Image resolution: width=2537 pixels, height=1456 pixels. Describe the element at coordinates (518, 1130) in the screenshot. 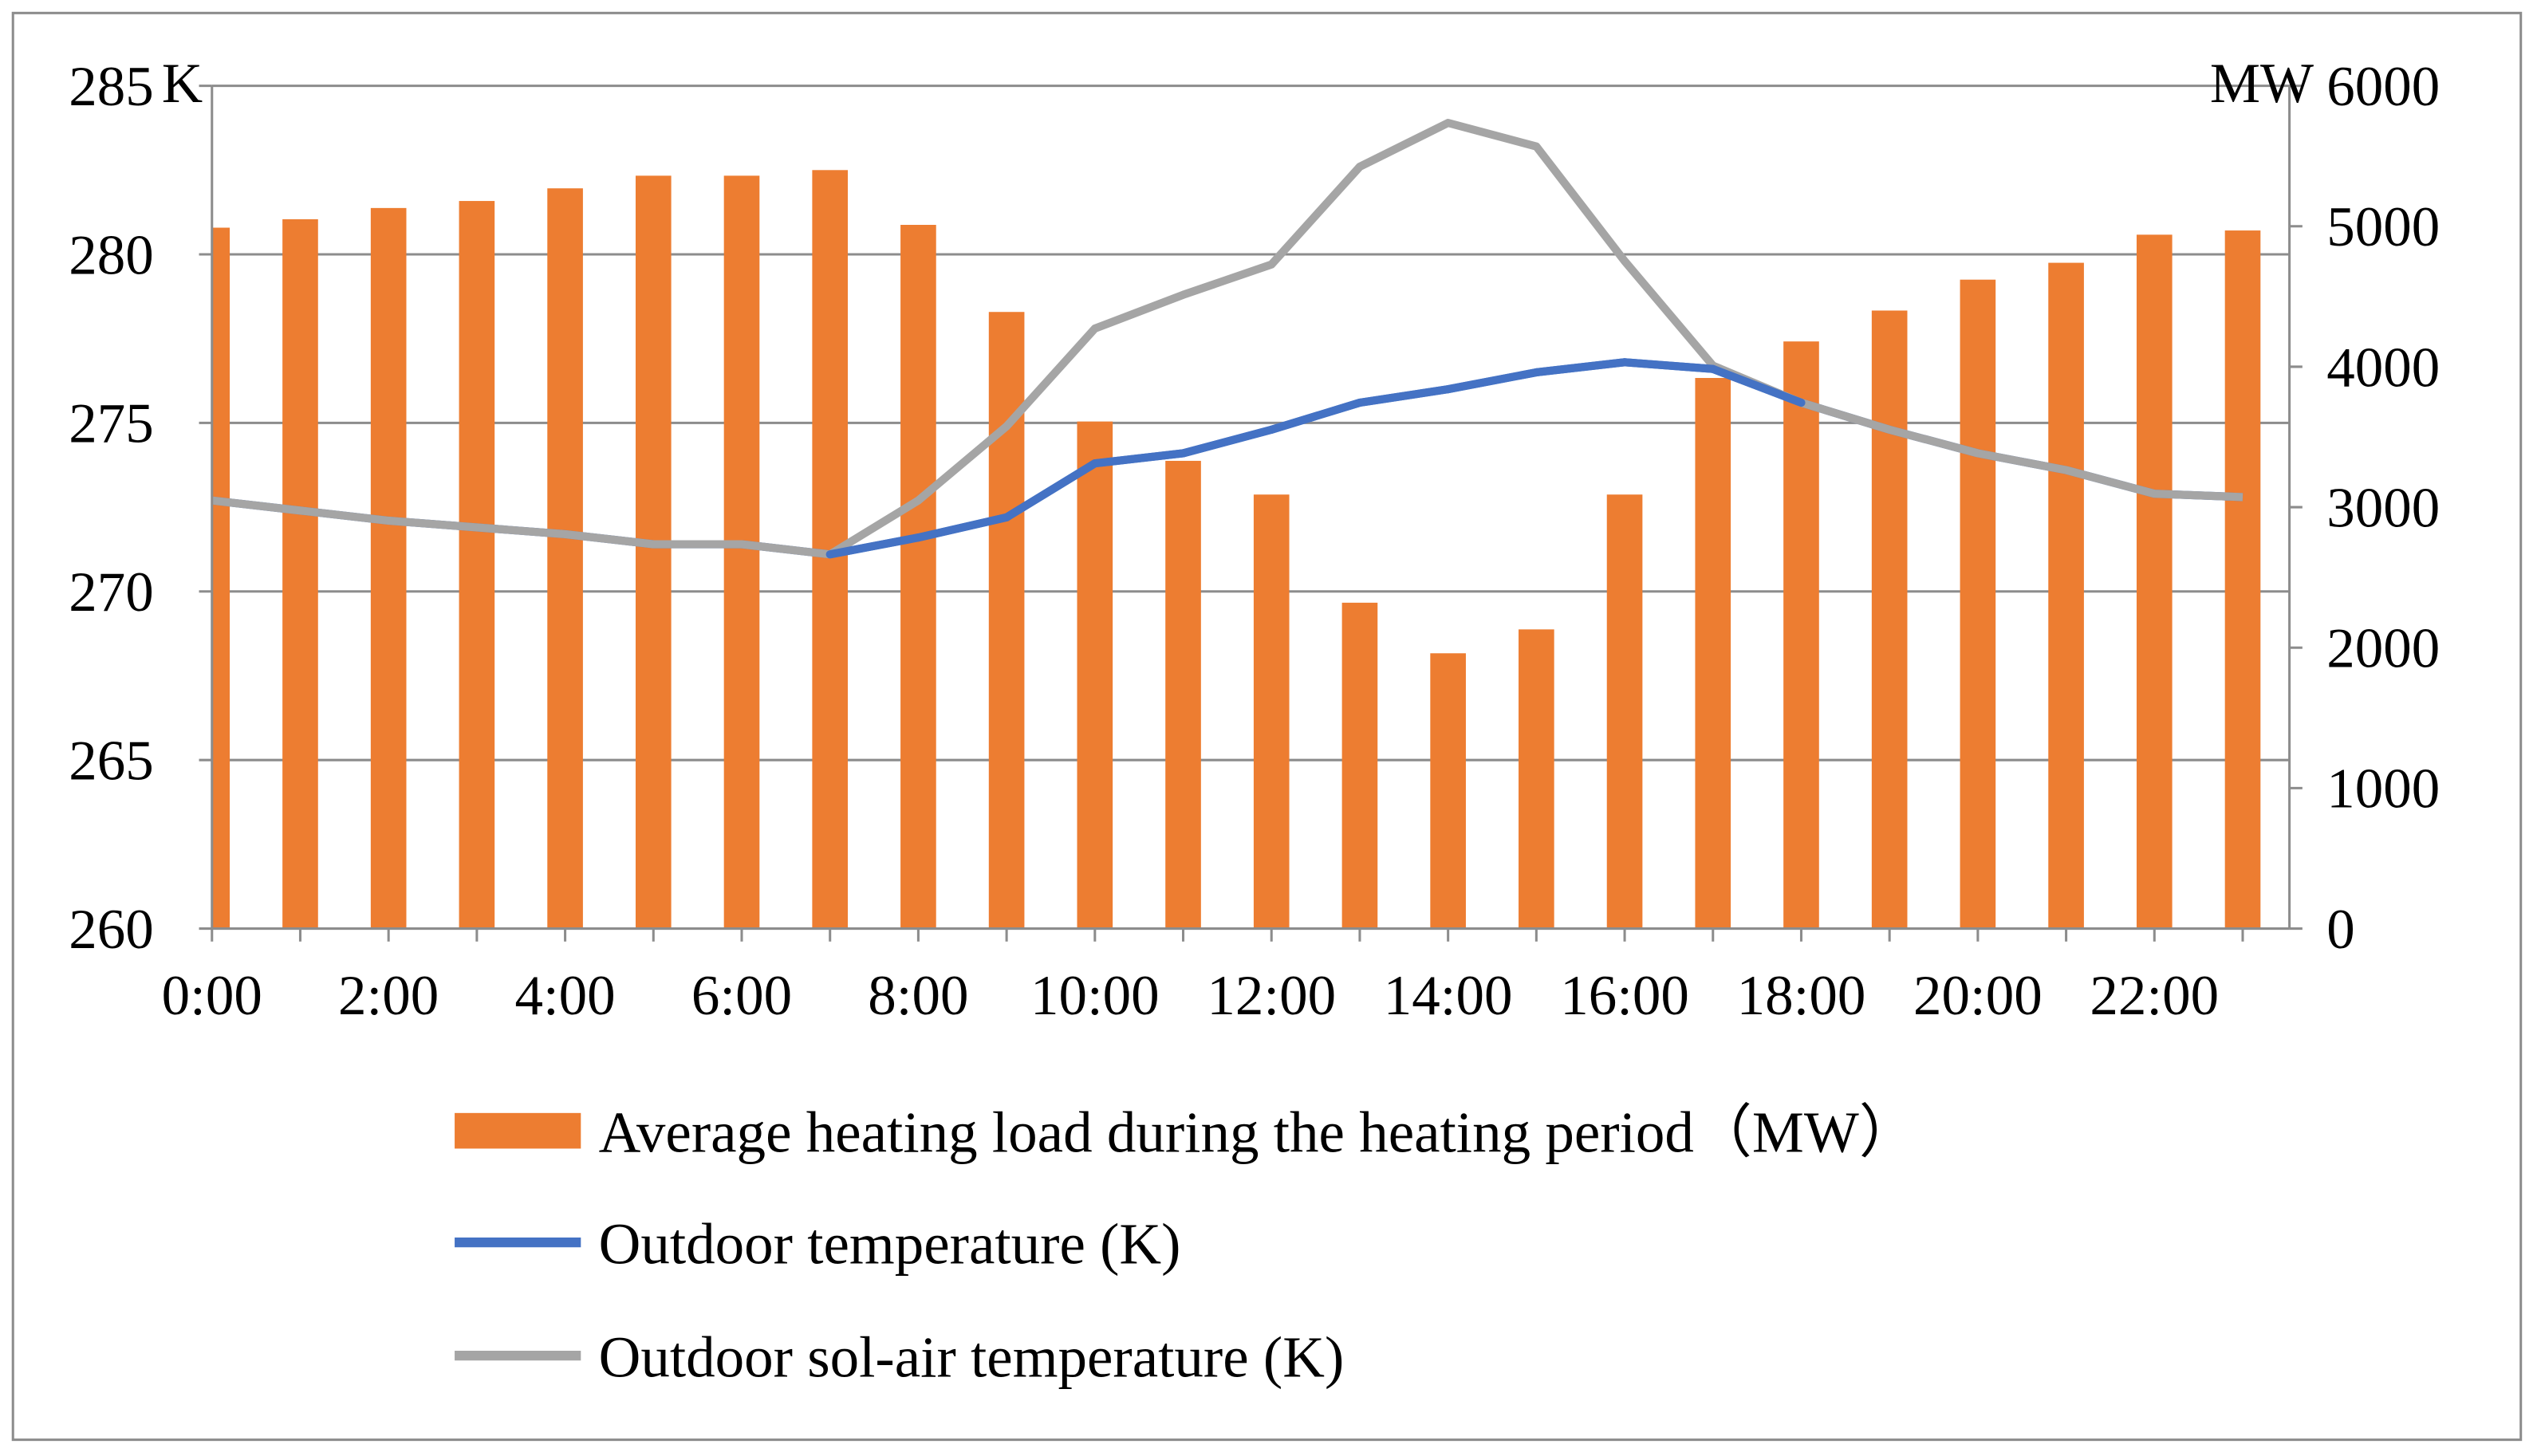

I see `legend-swatch-heating-load` at that location.